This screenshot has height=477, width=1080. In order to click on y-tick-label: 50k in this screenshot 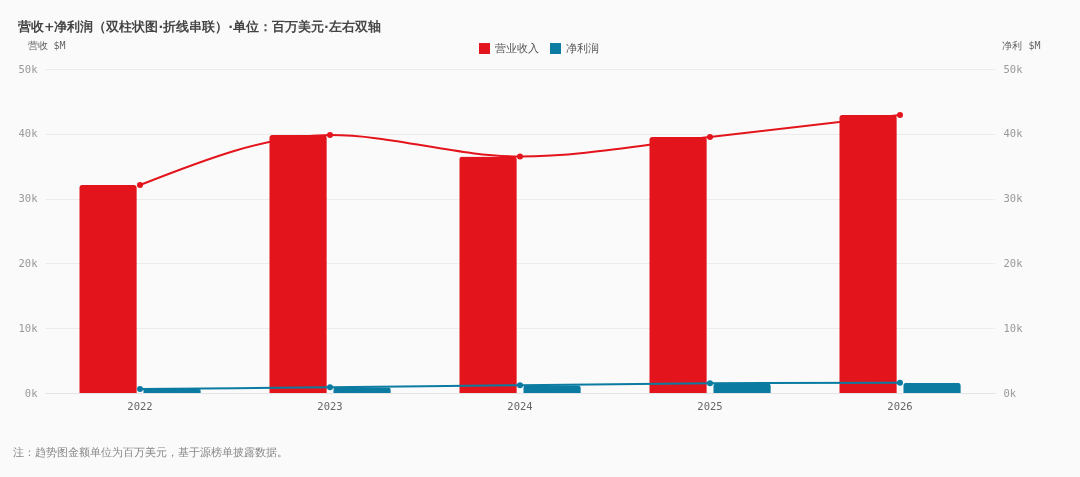, I will do `click(28, 68)`.